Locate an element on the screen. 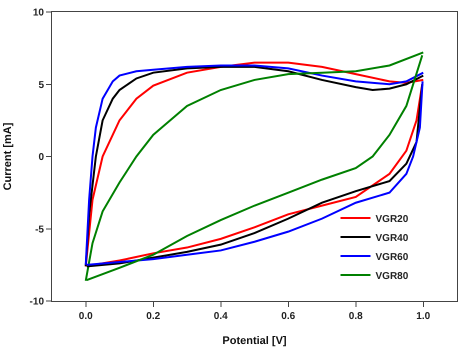 This screenshot has height=349, width=461. x-tick-label: 0.0 is located at coordinates (86, 316).